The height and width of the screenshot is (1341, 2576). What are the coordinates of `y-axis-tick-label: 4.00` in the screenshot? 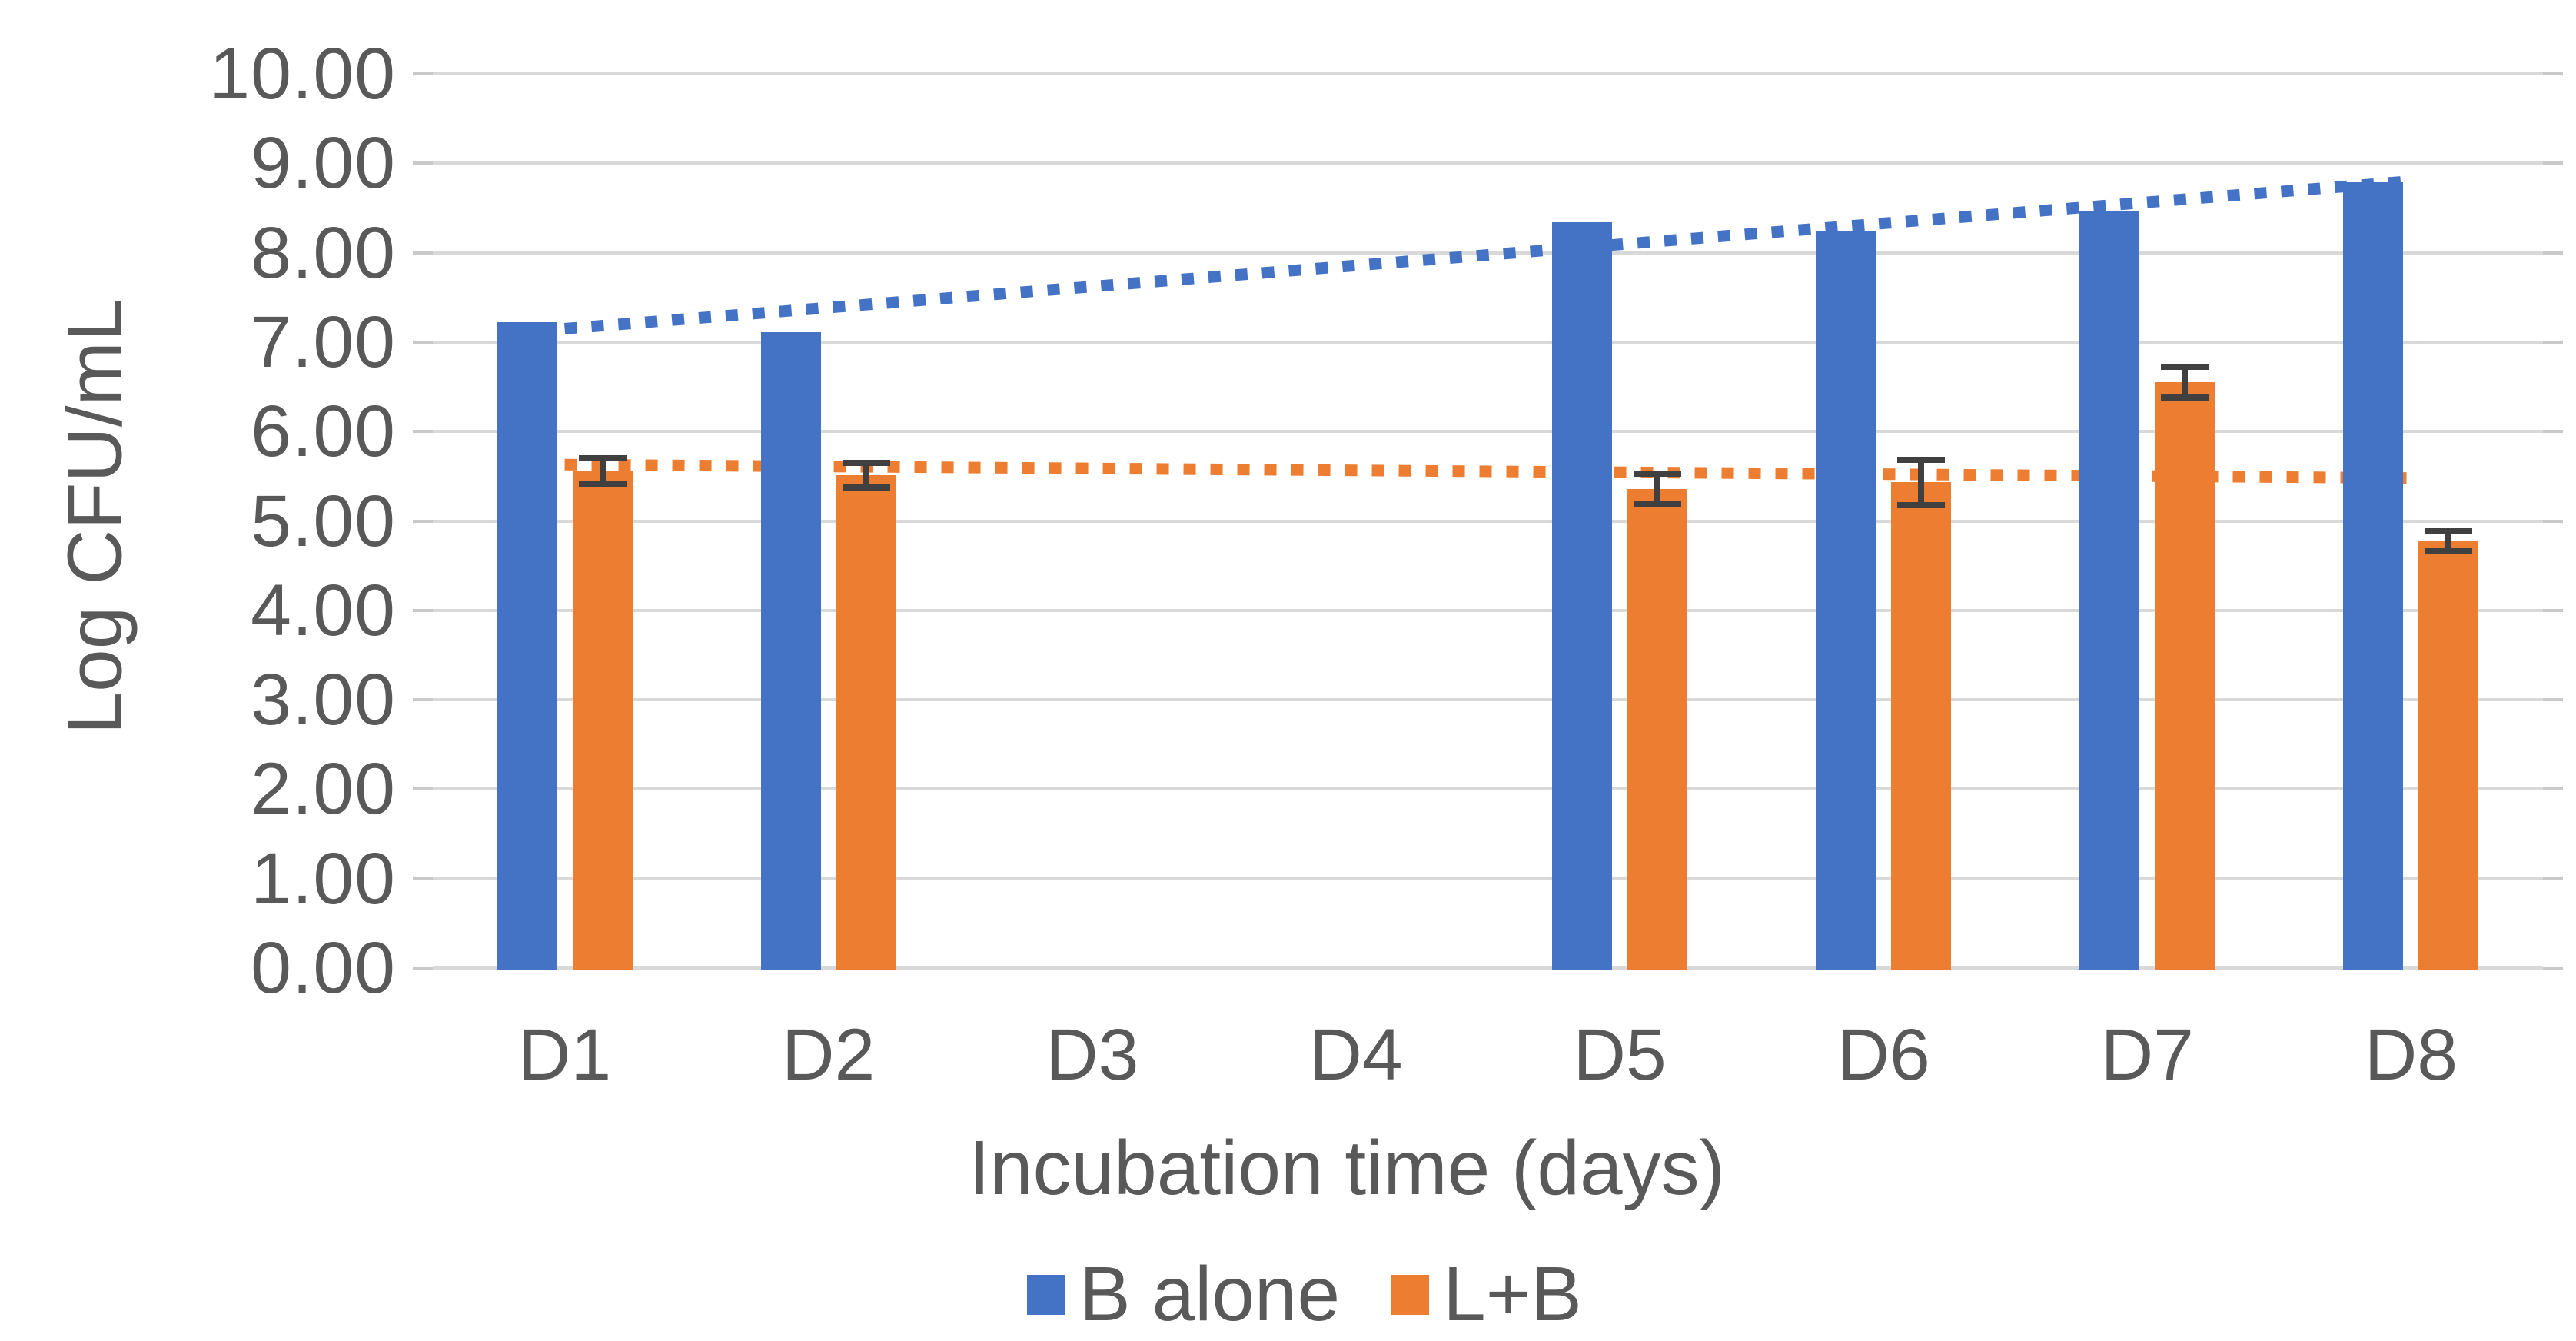 It's located at (323, 610).